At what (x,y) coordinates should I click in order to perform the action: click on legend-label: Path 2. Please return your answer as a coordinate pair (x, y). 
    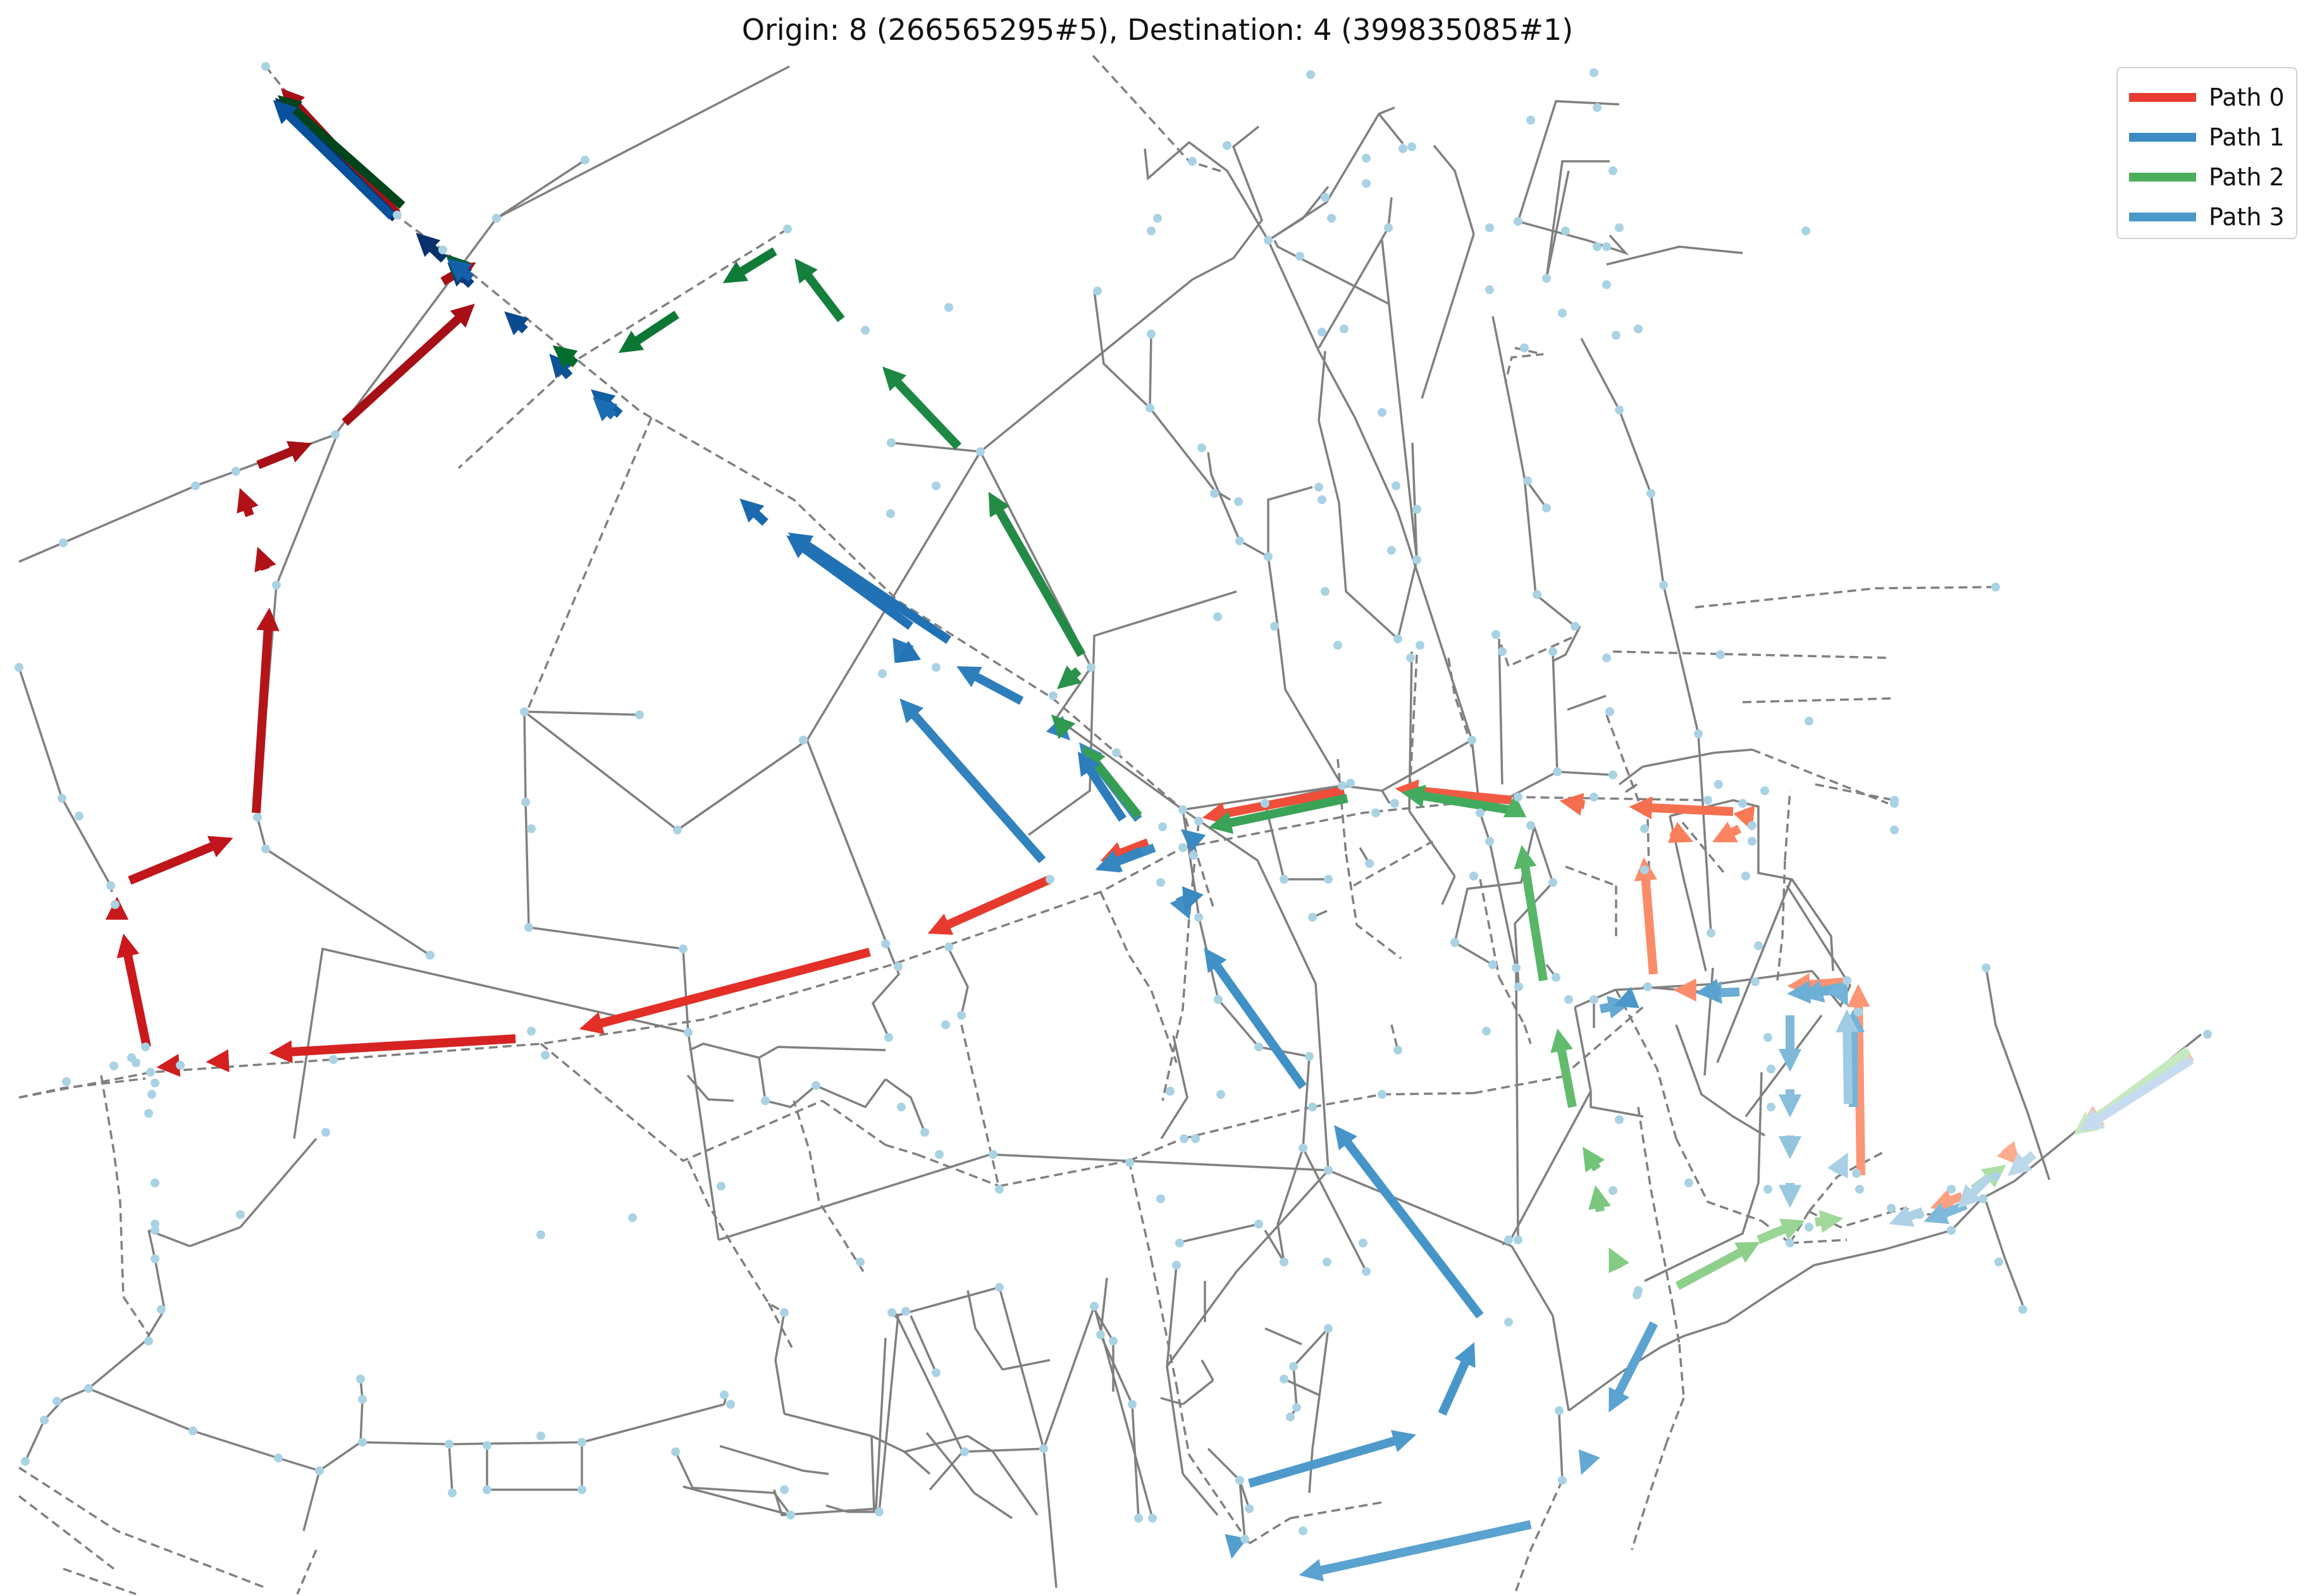
    Looking at the image, I should click on (2247, 177).